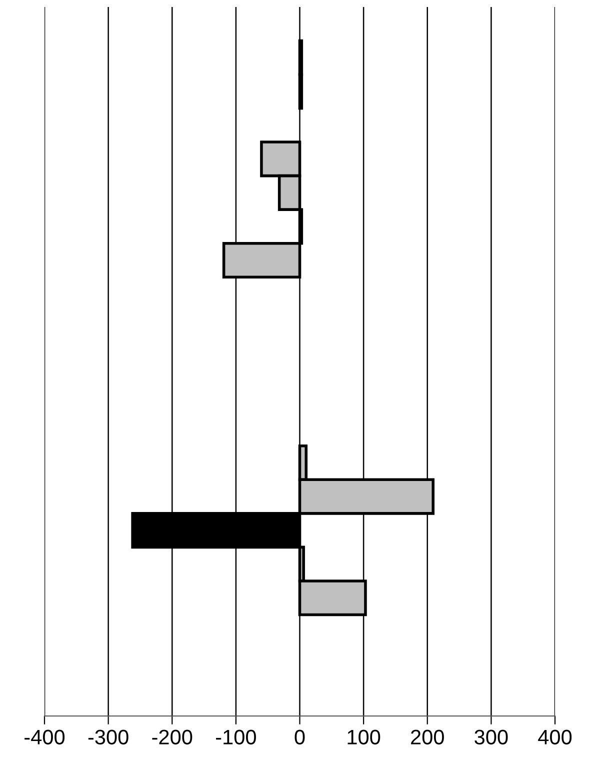  Describe the element at coordinates (427, 737) in the screenshot. I see `x-tick-label: 200` at that location.